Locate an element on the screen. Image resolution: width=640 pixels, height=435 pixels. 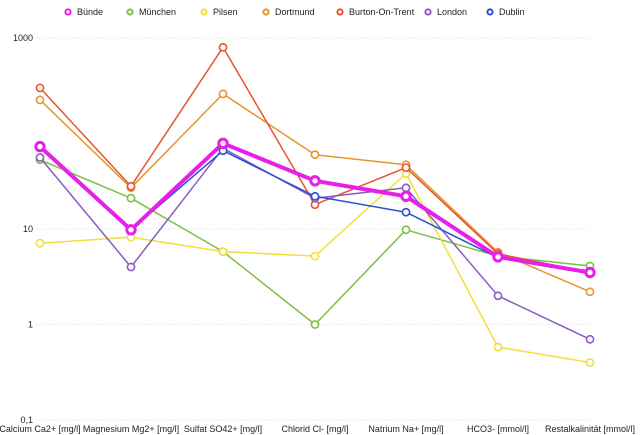
legend-item-dortmund: Dortmund is located at coordinates (288, 12).